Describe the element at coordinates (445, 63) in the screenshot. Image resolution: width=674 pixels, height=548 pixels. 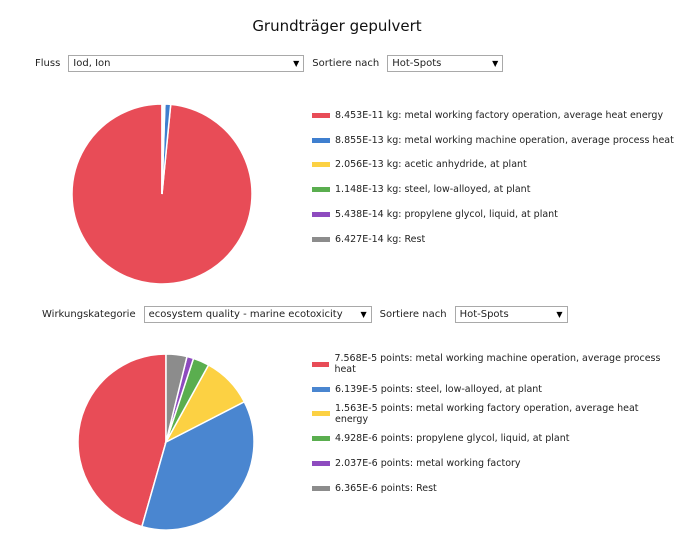
I see `flow-sort-dropdown: Hot-Spots ▼` at that location.